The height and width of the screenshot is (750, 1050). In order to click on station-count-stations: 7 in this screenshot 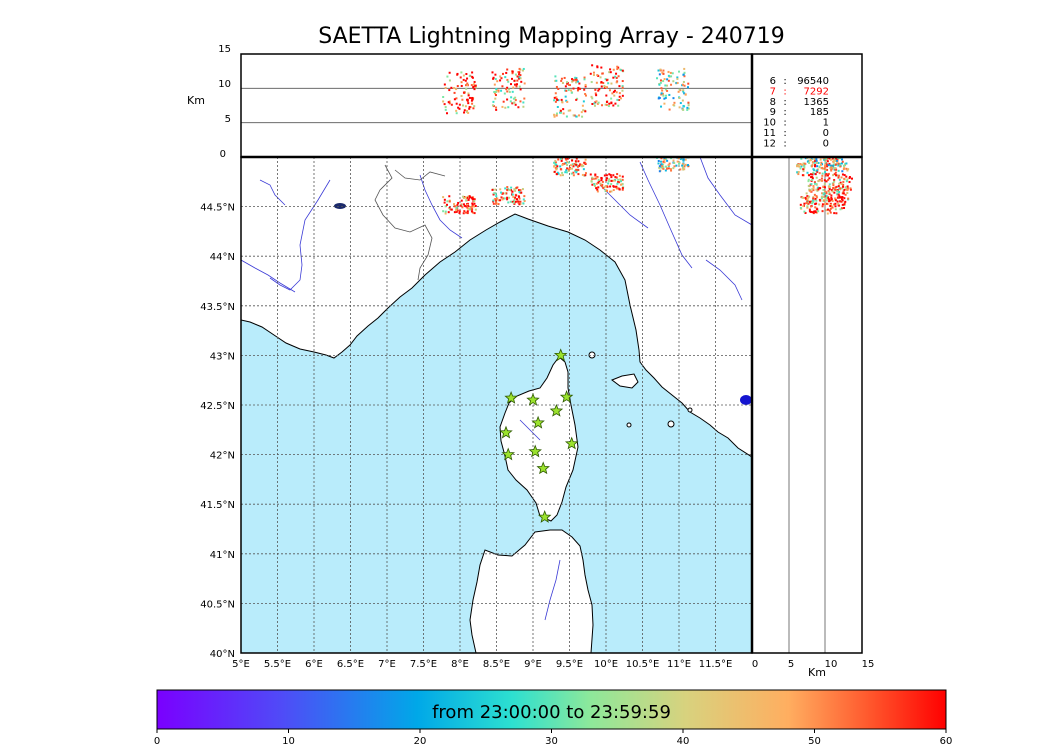, I will do `click(773, 91)`.